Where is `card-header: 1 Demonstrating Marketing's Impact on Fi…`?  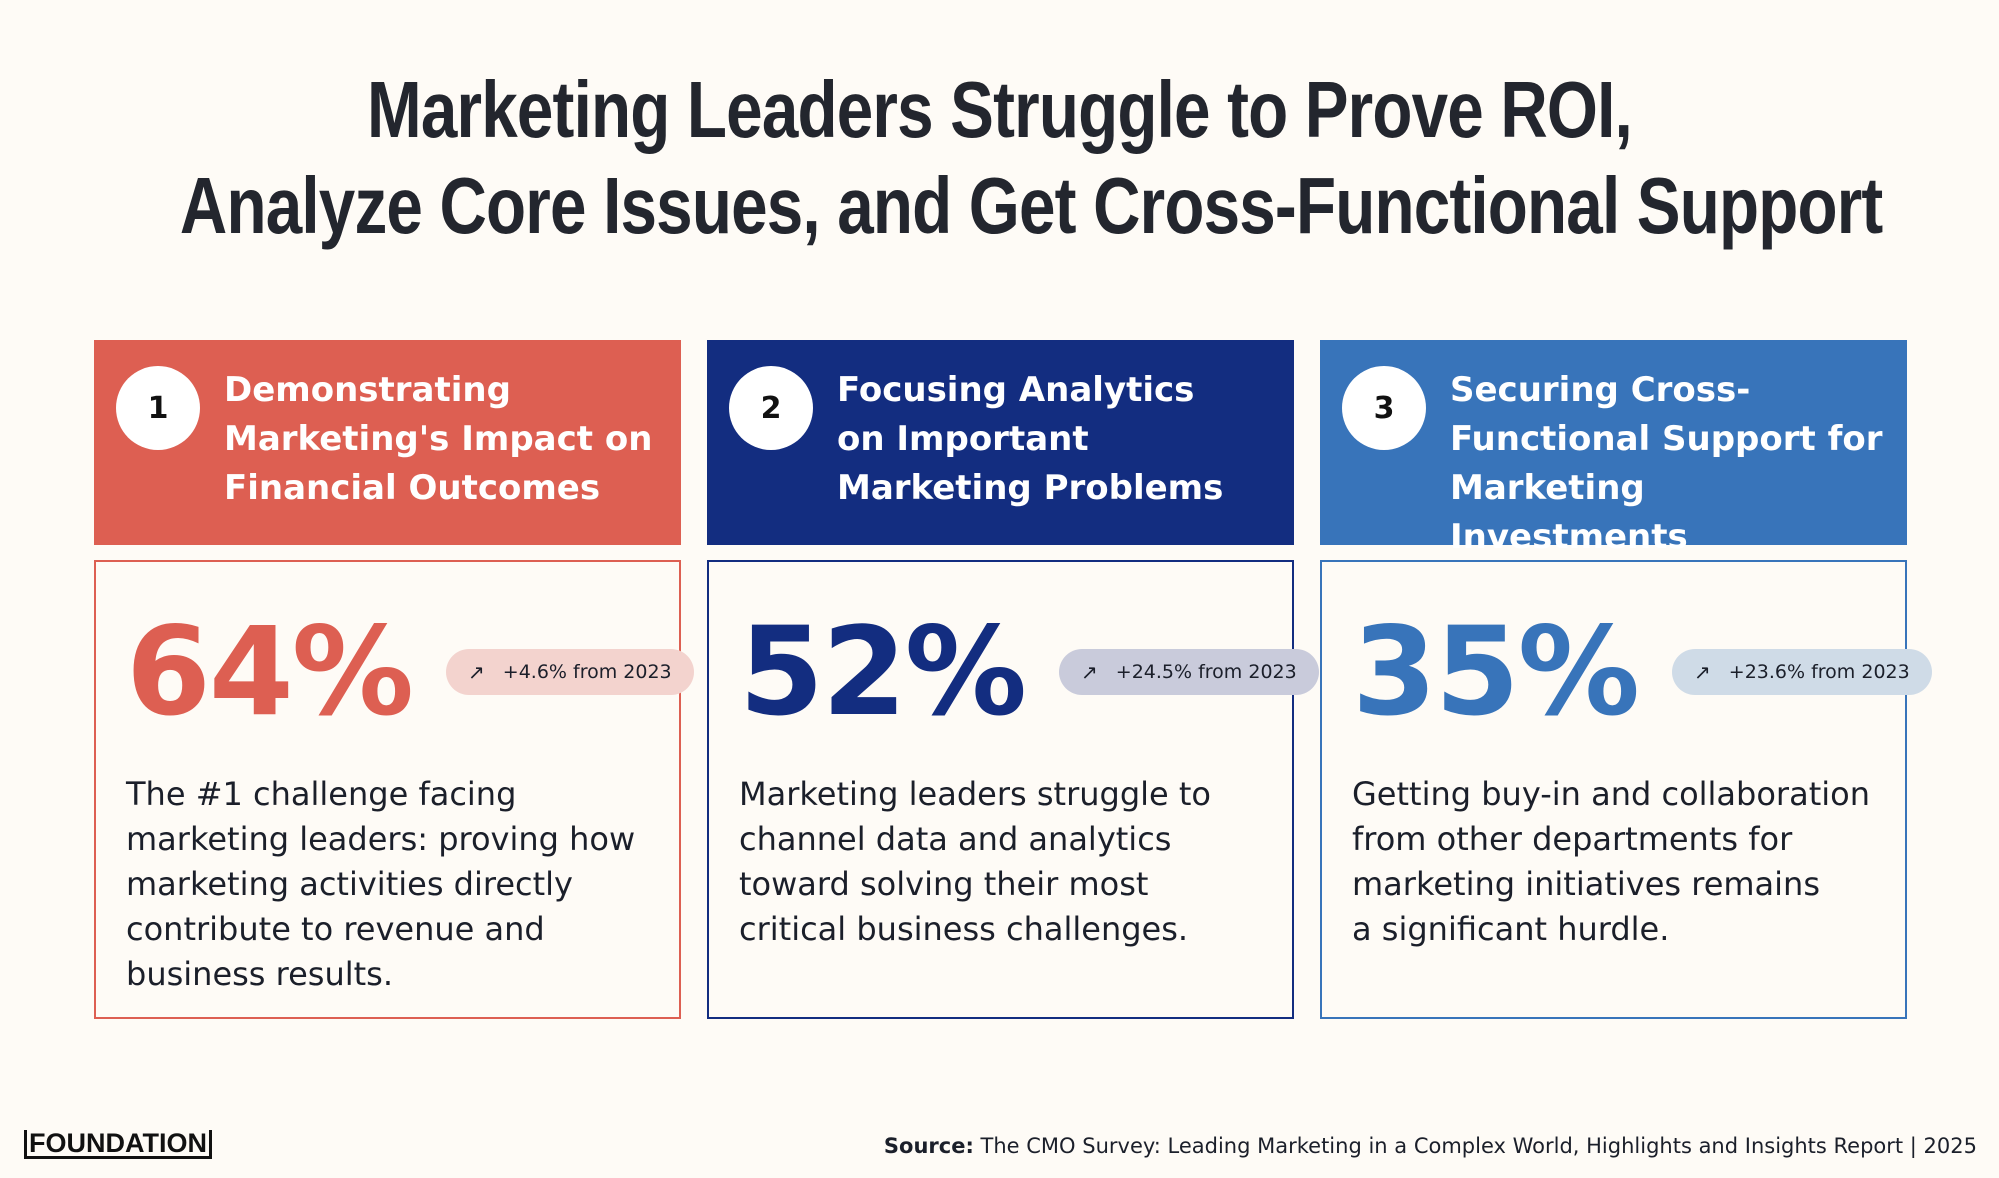
card-header: 1 Demonstrating Marketing's Impact on Fi… is located at coordinates (387, 442).